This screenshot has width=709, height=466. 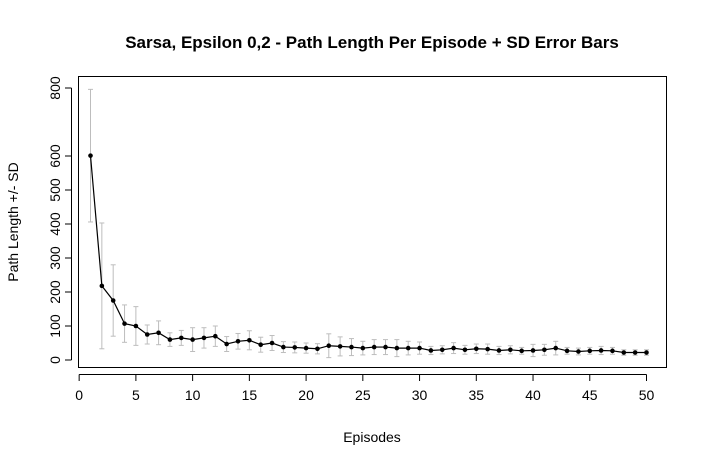 I want to click on y-tick-label: 300, so click(x=55, y=258).